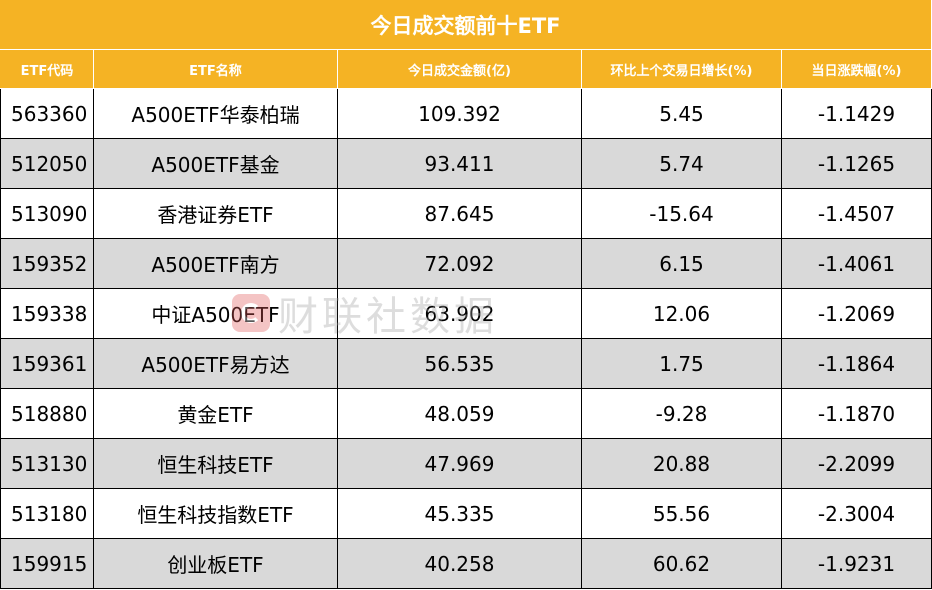 This screenshot has height=590, width=932. What do you see at coordinates (681, 463) in the screenshot?
I see `cell-growth: 20.88` at bounding box center [681, 463].